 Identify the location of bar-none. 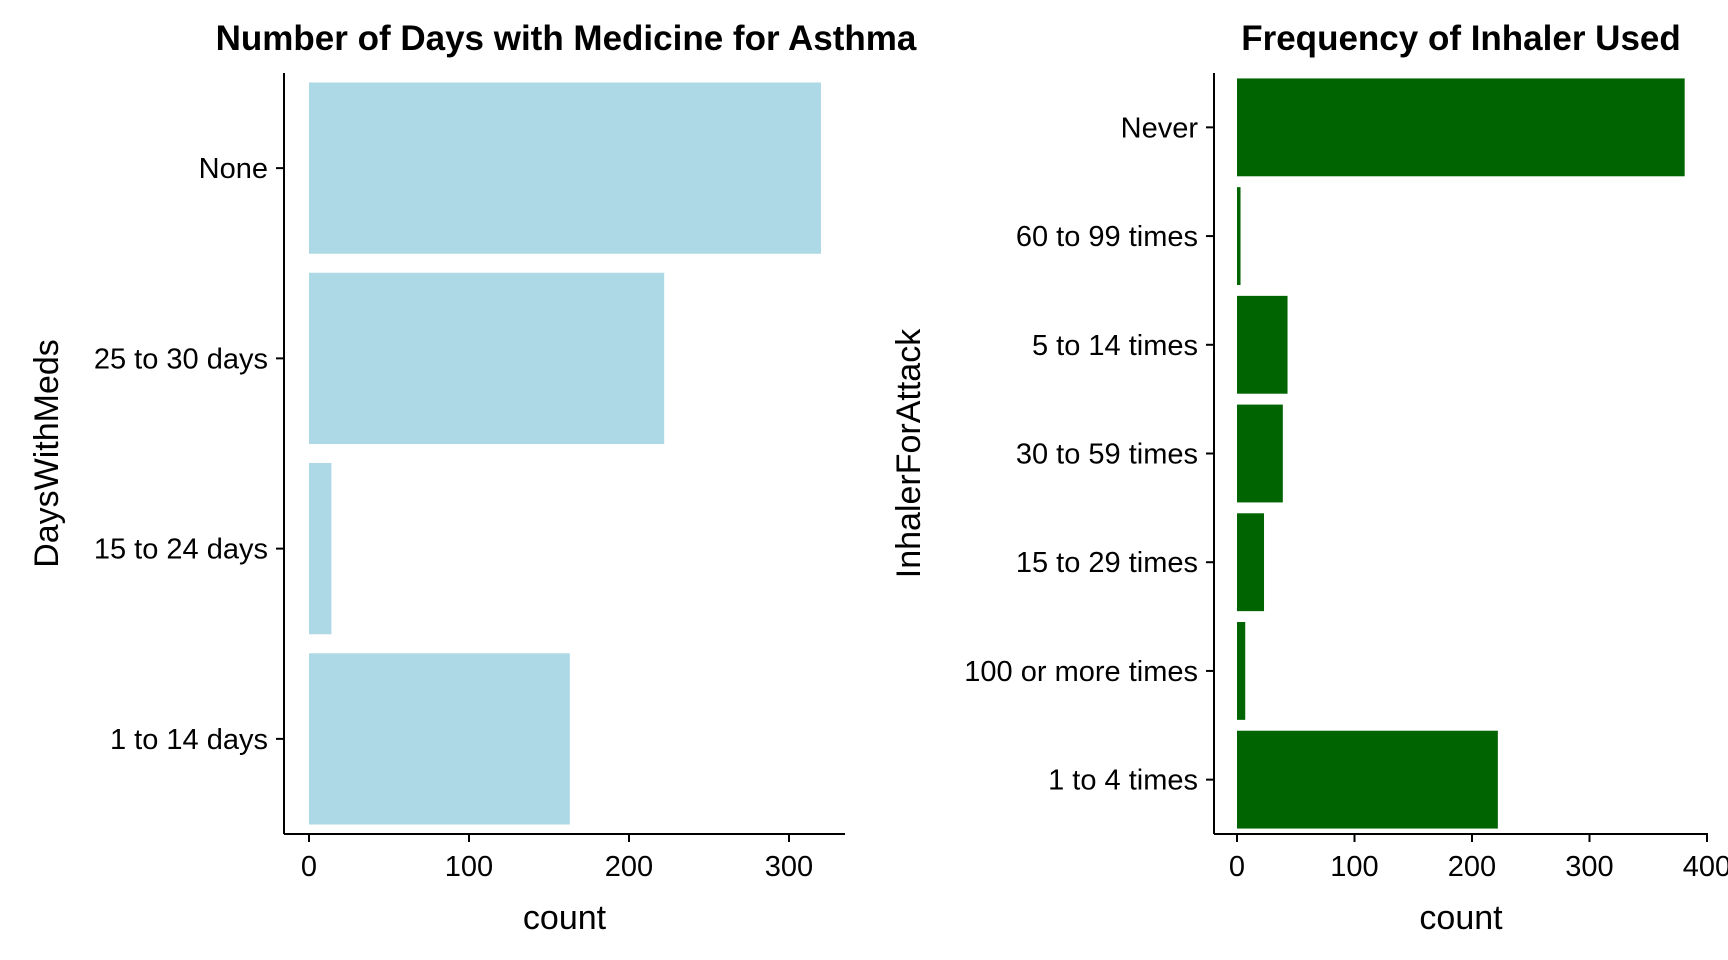
(565, 168).